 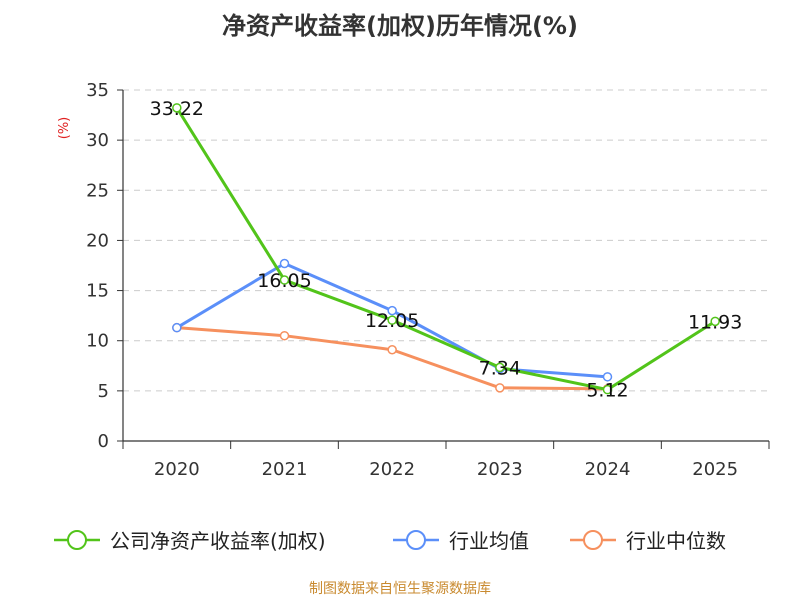 What do you see at coordinates (400, 589) in the screenshot?
I see `source-note: 制图数据来自恒生聚源数据库` at bounding box center [400, 589].